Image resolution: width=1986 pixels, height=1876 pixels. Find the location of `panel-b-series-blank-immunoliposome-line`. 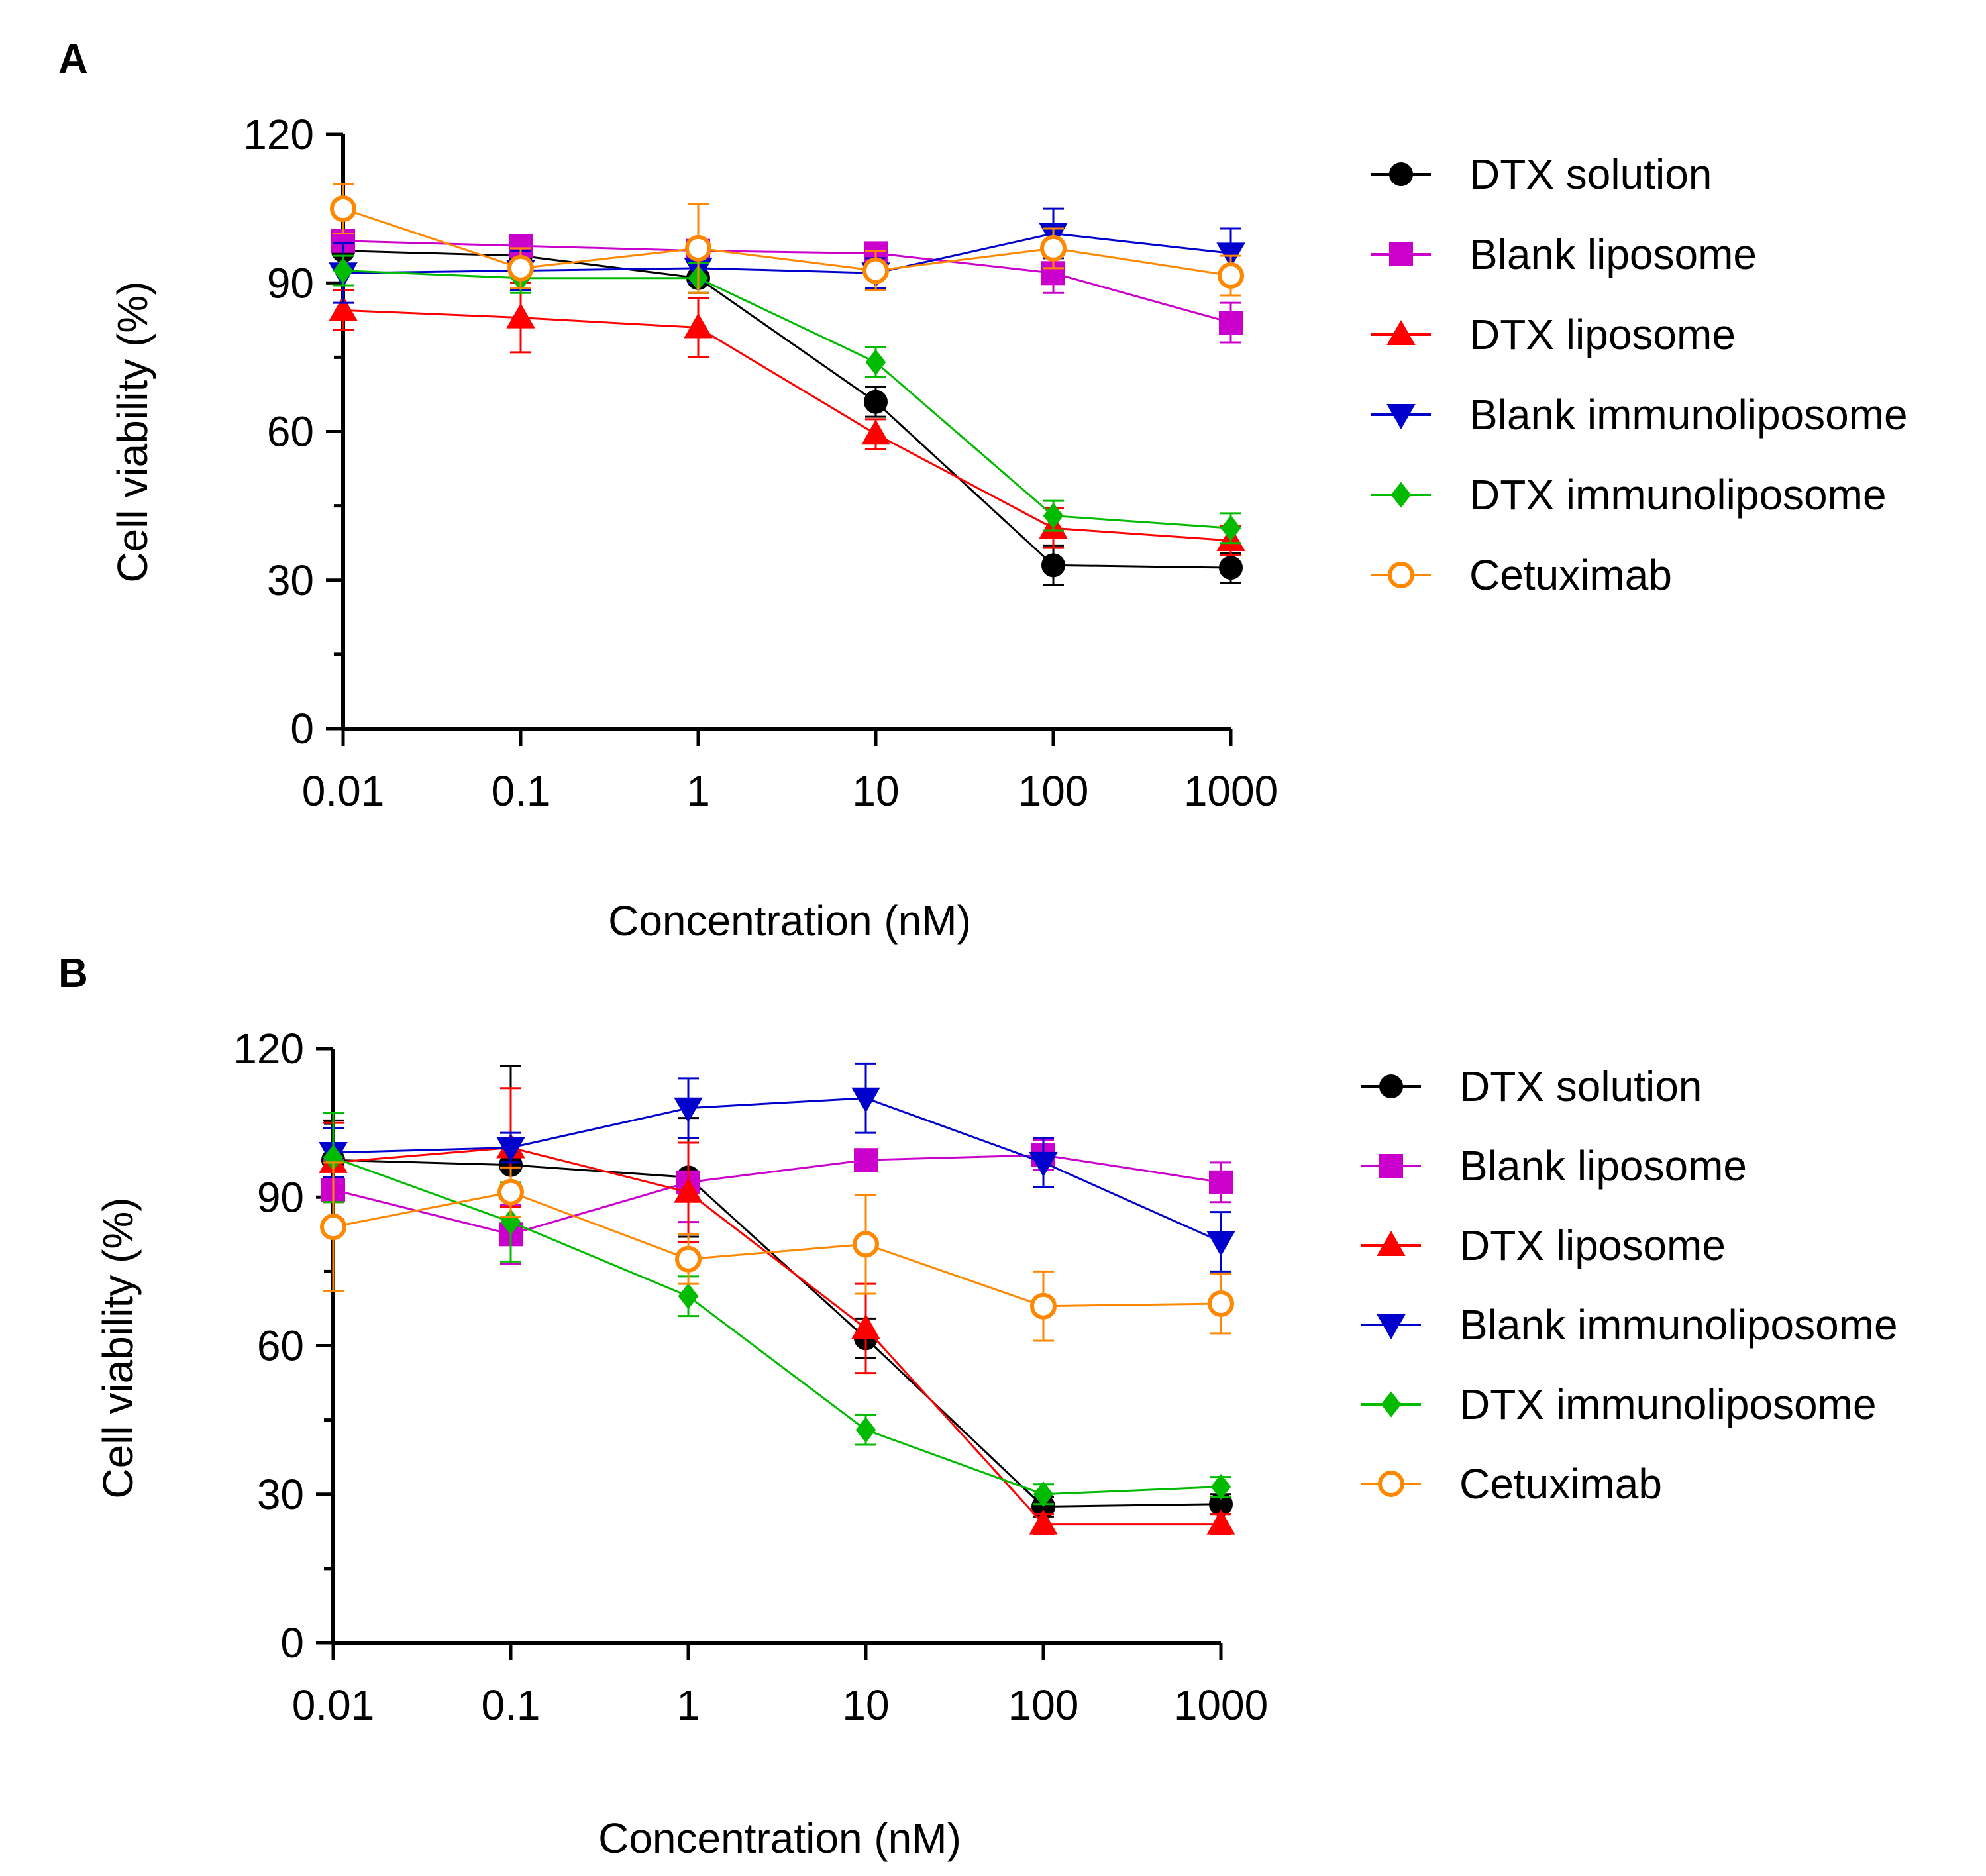

panel-b-series-blank-immunoliposome-line is located at coordinates (778, 1170).